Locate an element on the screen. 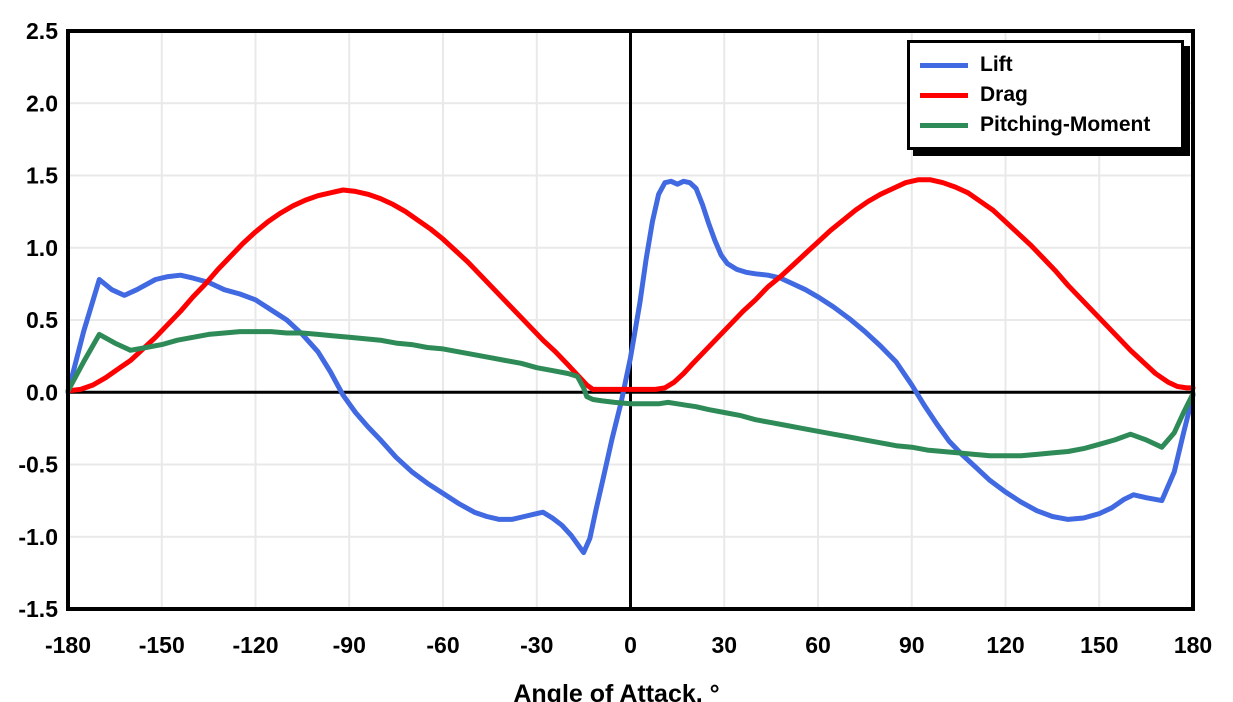  x-tick-label: 0 is located at coordinates (630, 645).